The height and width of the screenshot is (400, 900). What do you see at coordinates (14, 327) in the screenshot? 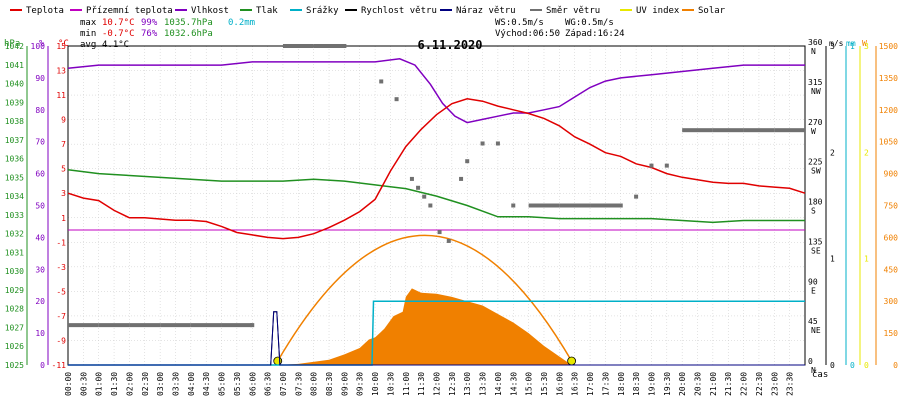
I see `tick-hpa: 1027` at bounding box center [14, 327].